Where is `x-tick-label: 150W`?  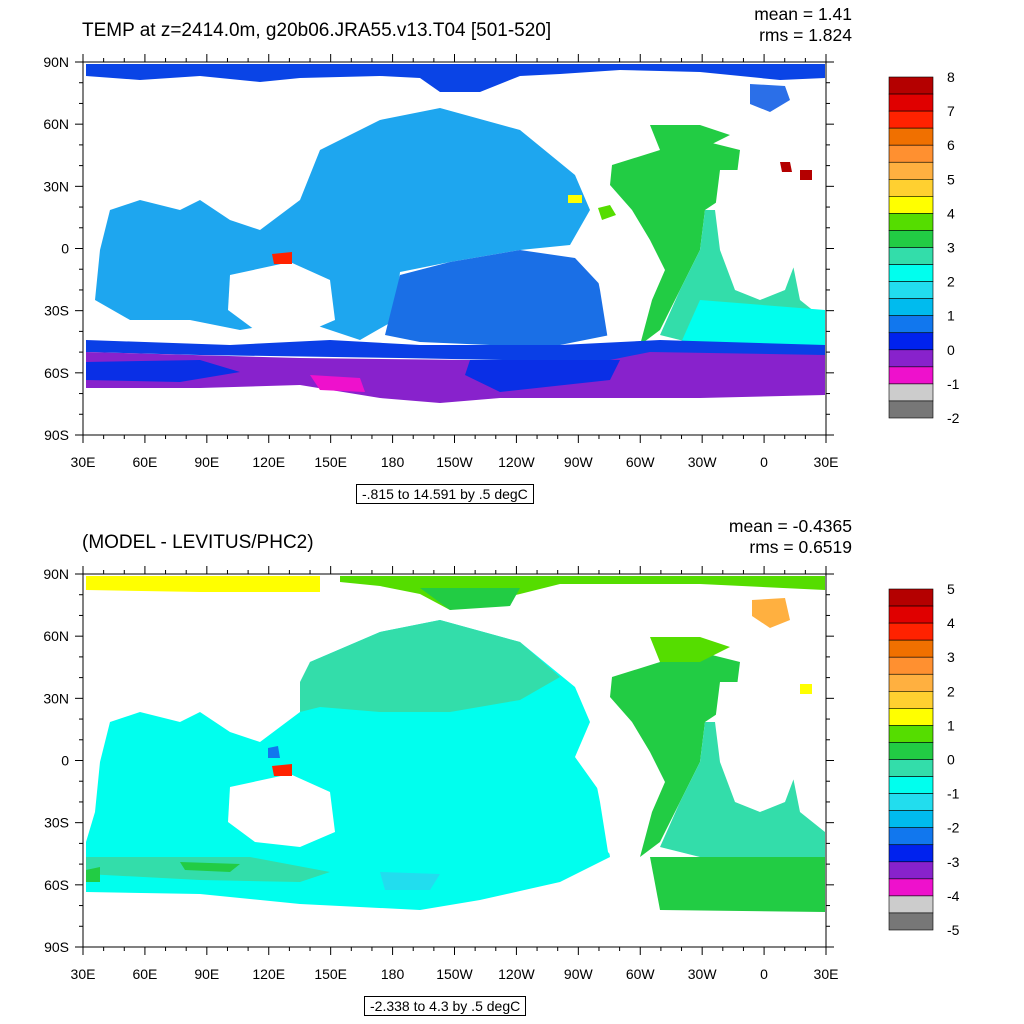
x-tick-label: 150W is located at coordinates (454, 974).